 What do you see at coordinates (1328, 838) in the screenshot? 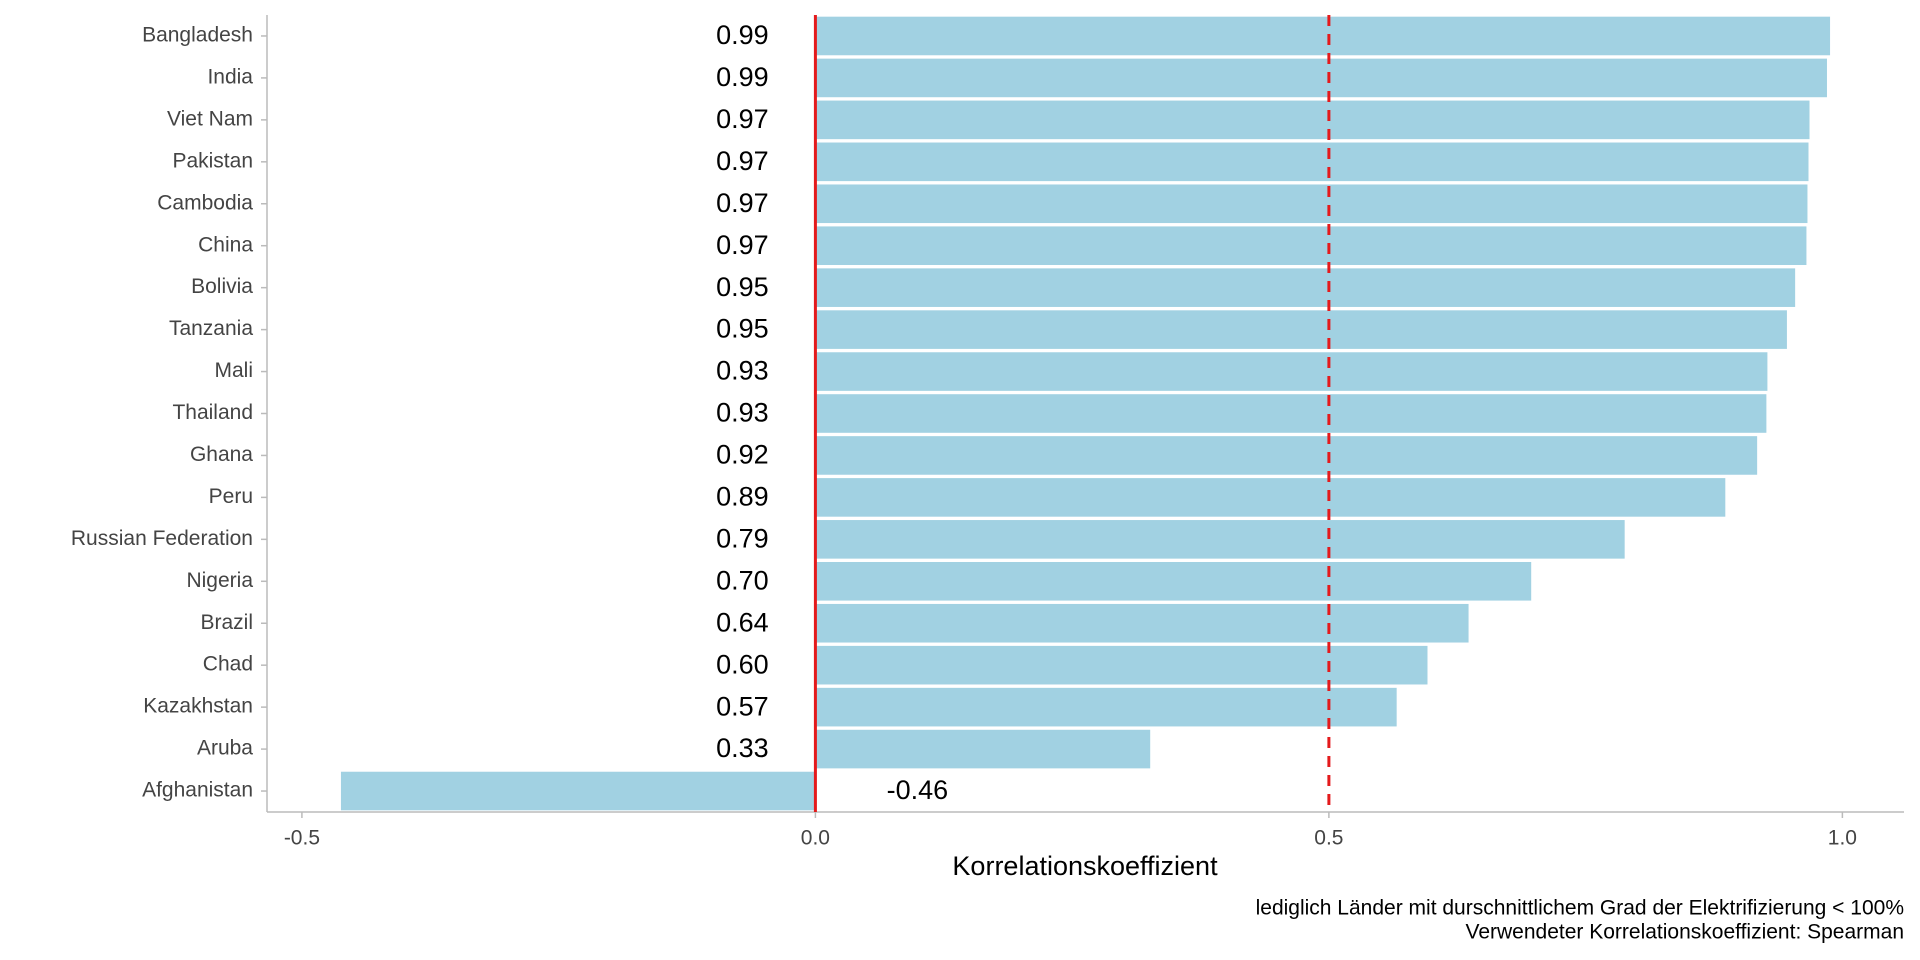
I see `x-tick-label: 0.5` at bounding box center [1328, 838].